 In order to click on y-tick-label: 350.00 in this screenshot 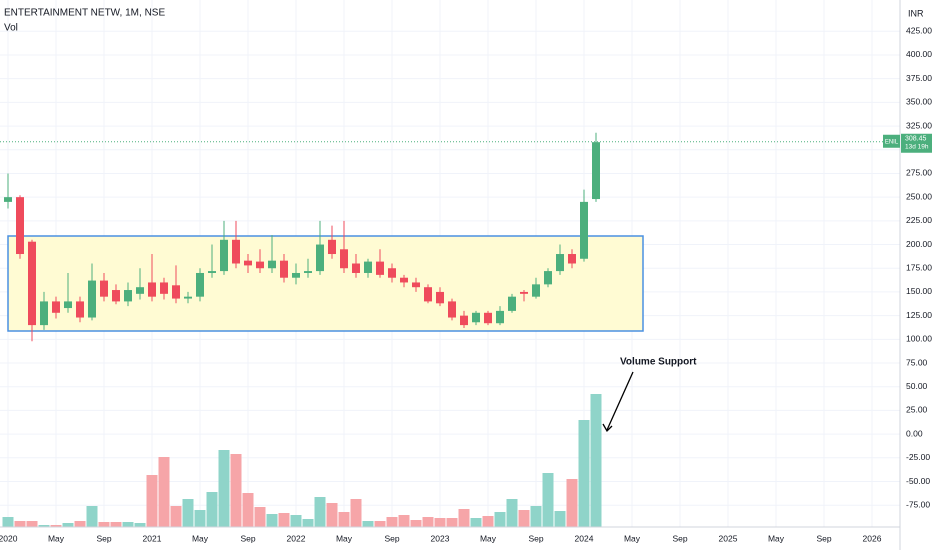, I will do `click(919, 102)`.